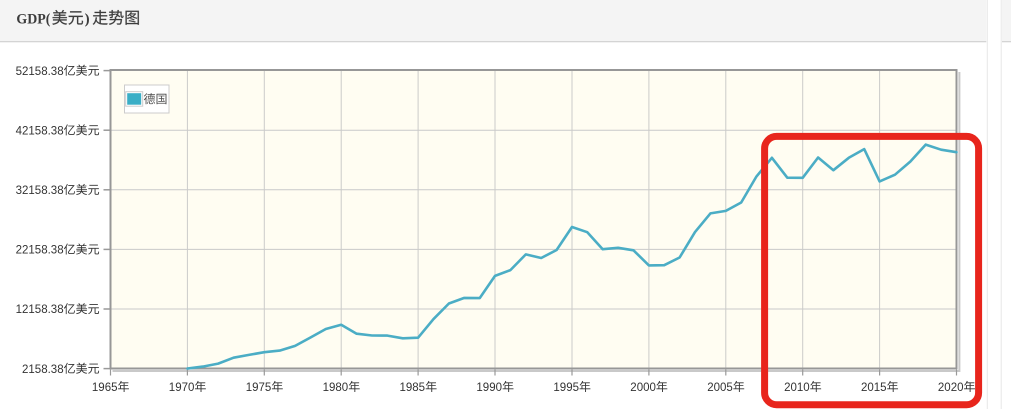 The image size is (1011, 414). Describe the element at coordinates (40, 191) in the screenshot. I see `svg-text: 32158.38` at that location.